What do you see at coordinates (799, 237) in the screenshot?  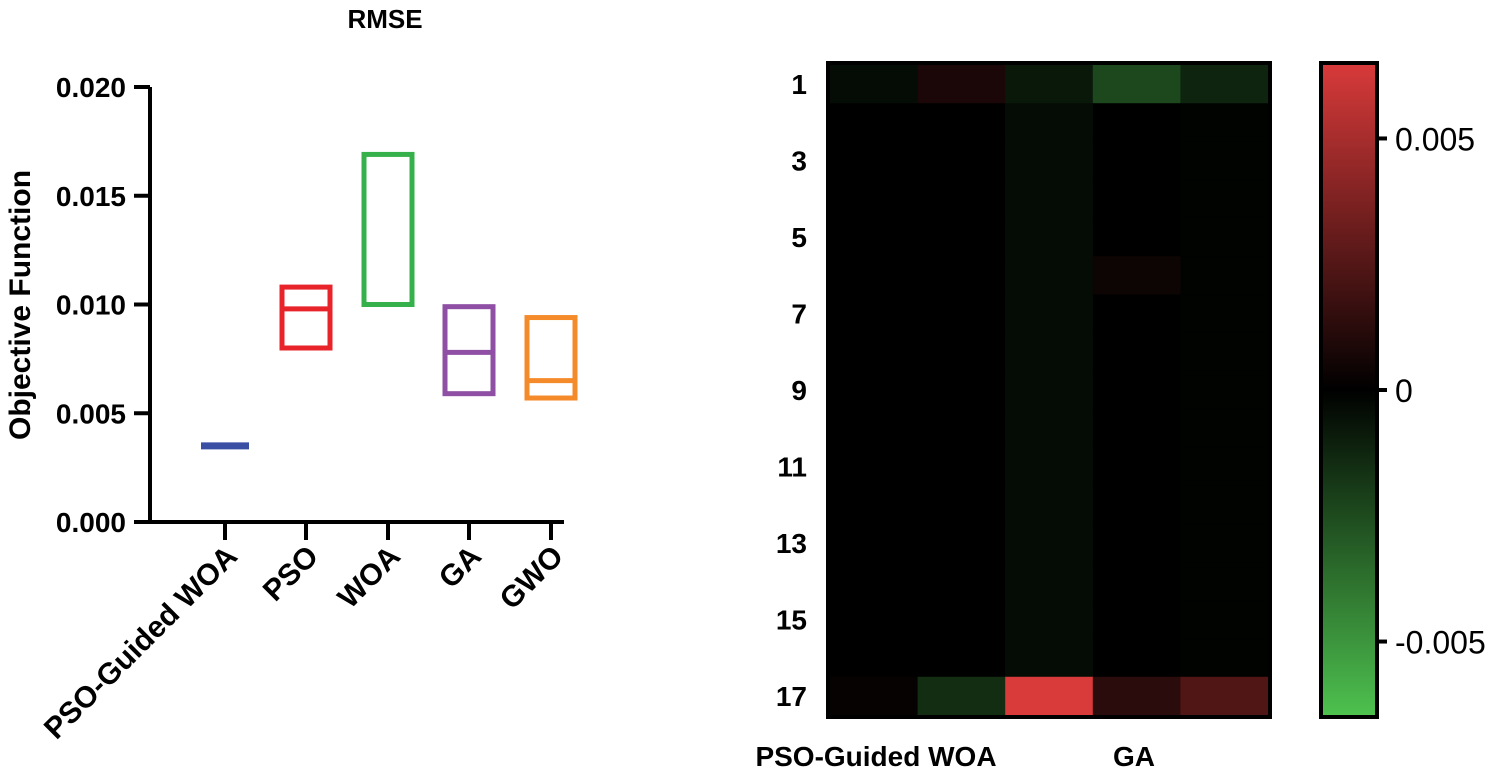 I see `row-label: 5` at bounding box center [799, 237].